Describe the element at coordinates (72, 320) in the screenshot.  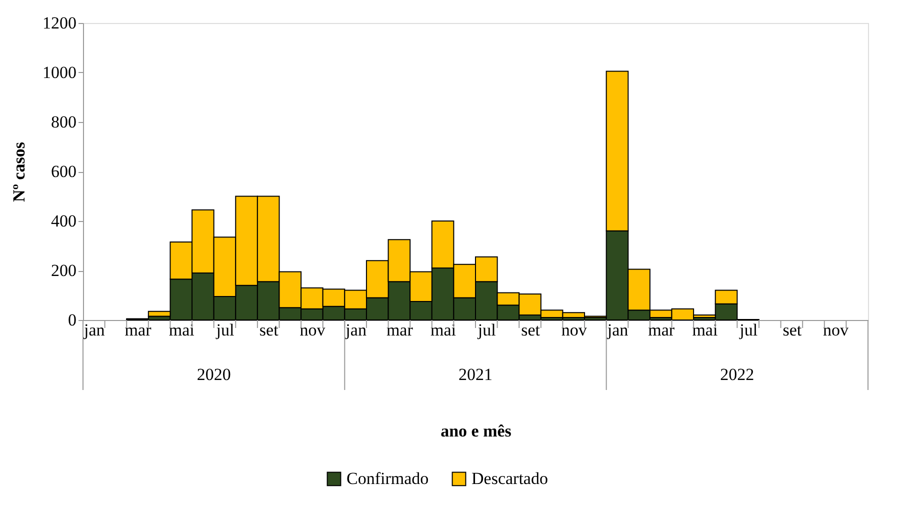
I see `y-tick-label: 0` at that location.